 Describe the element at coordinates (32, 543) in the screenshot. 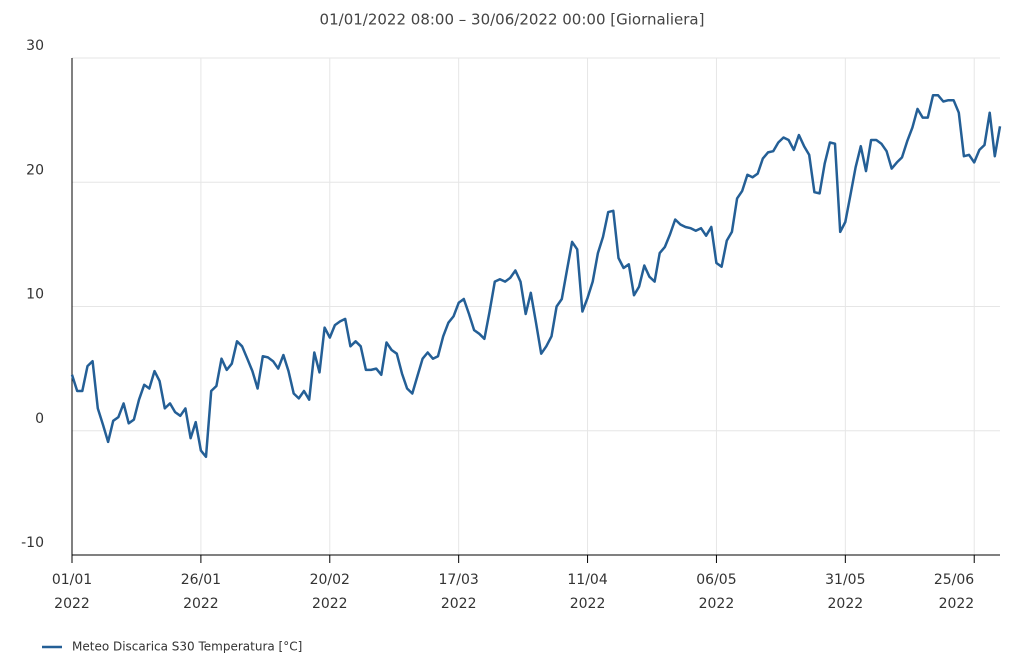

I see `y-tick-label: -10` at that location.